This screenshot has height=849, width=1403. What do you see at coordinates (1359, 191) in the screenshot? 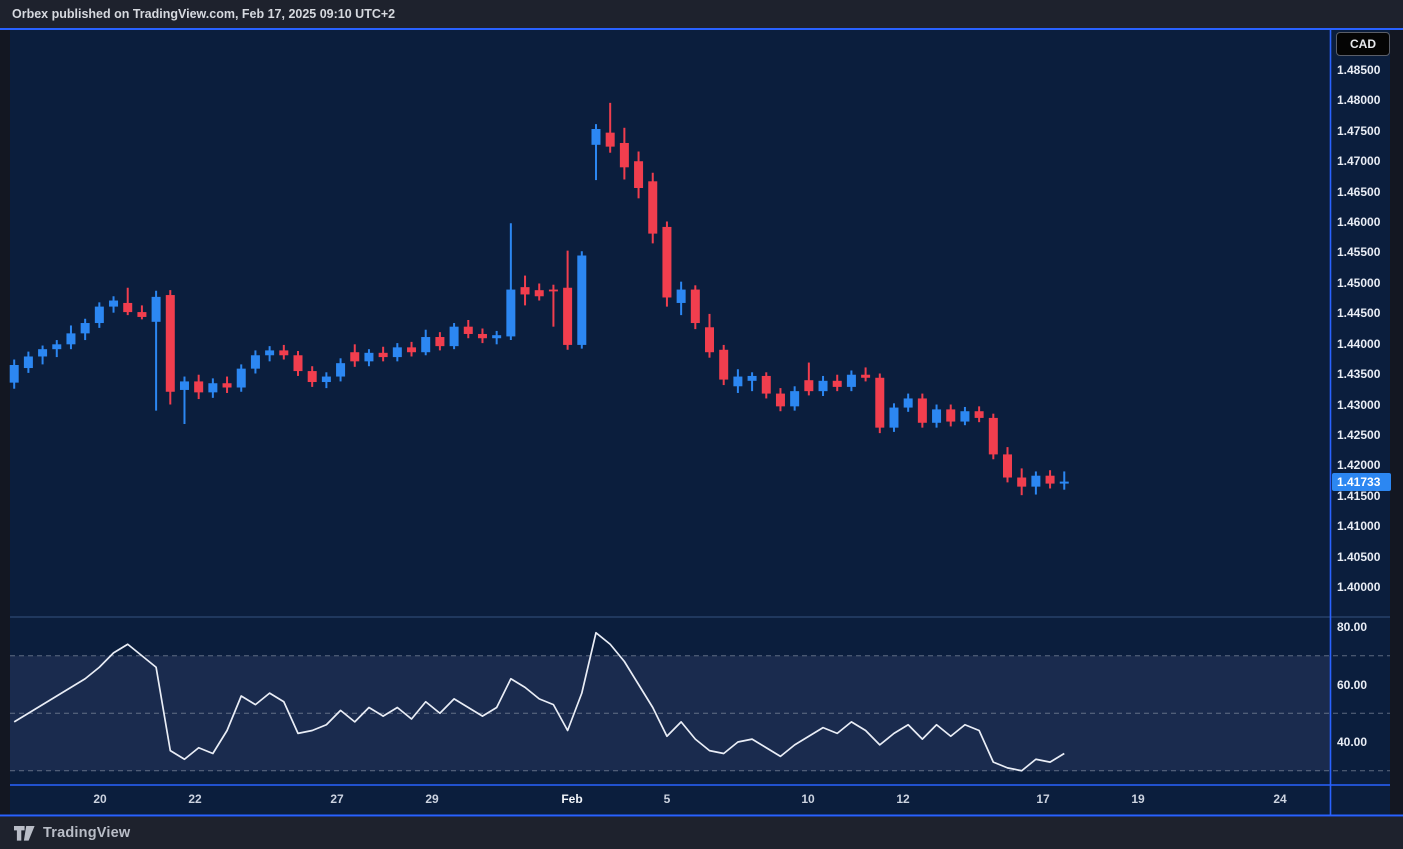
I see `price-tick-label: 1.46500` at bounding box center [1359, 191].